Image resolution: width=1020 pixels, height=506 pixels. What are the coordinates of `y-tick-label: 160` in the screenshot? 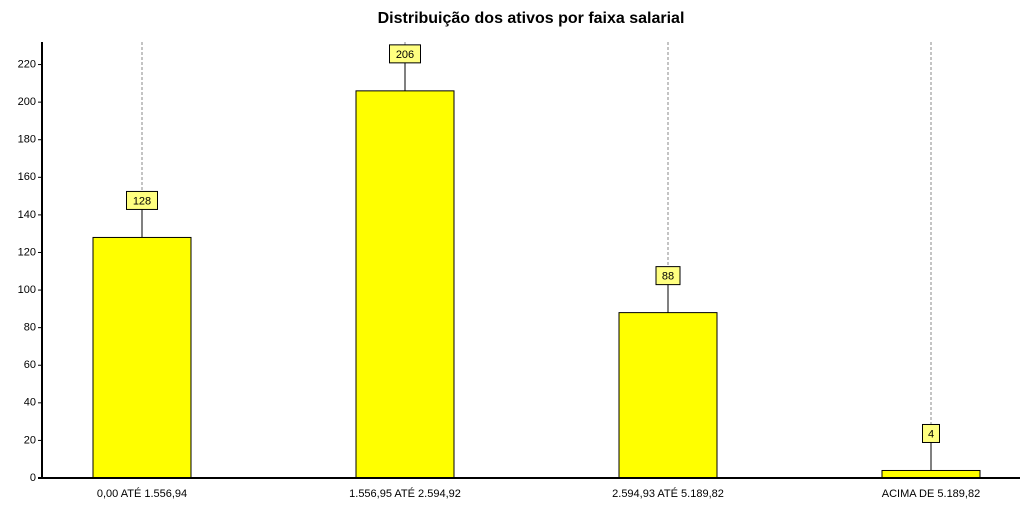 It's located at (27, 177).